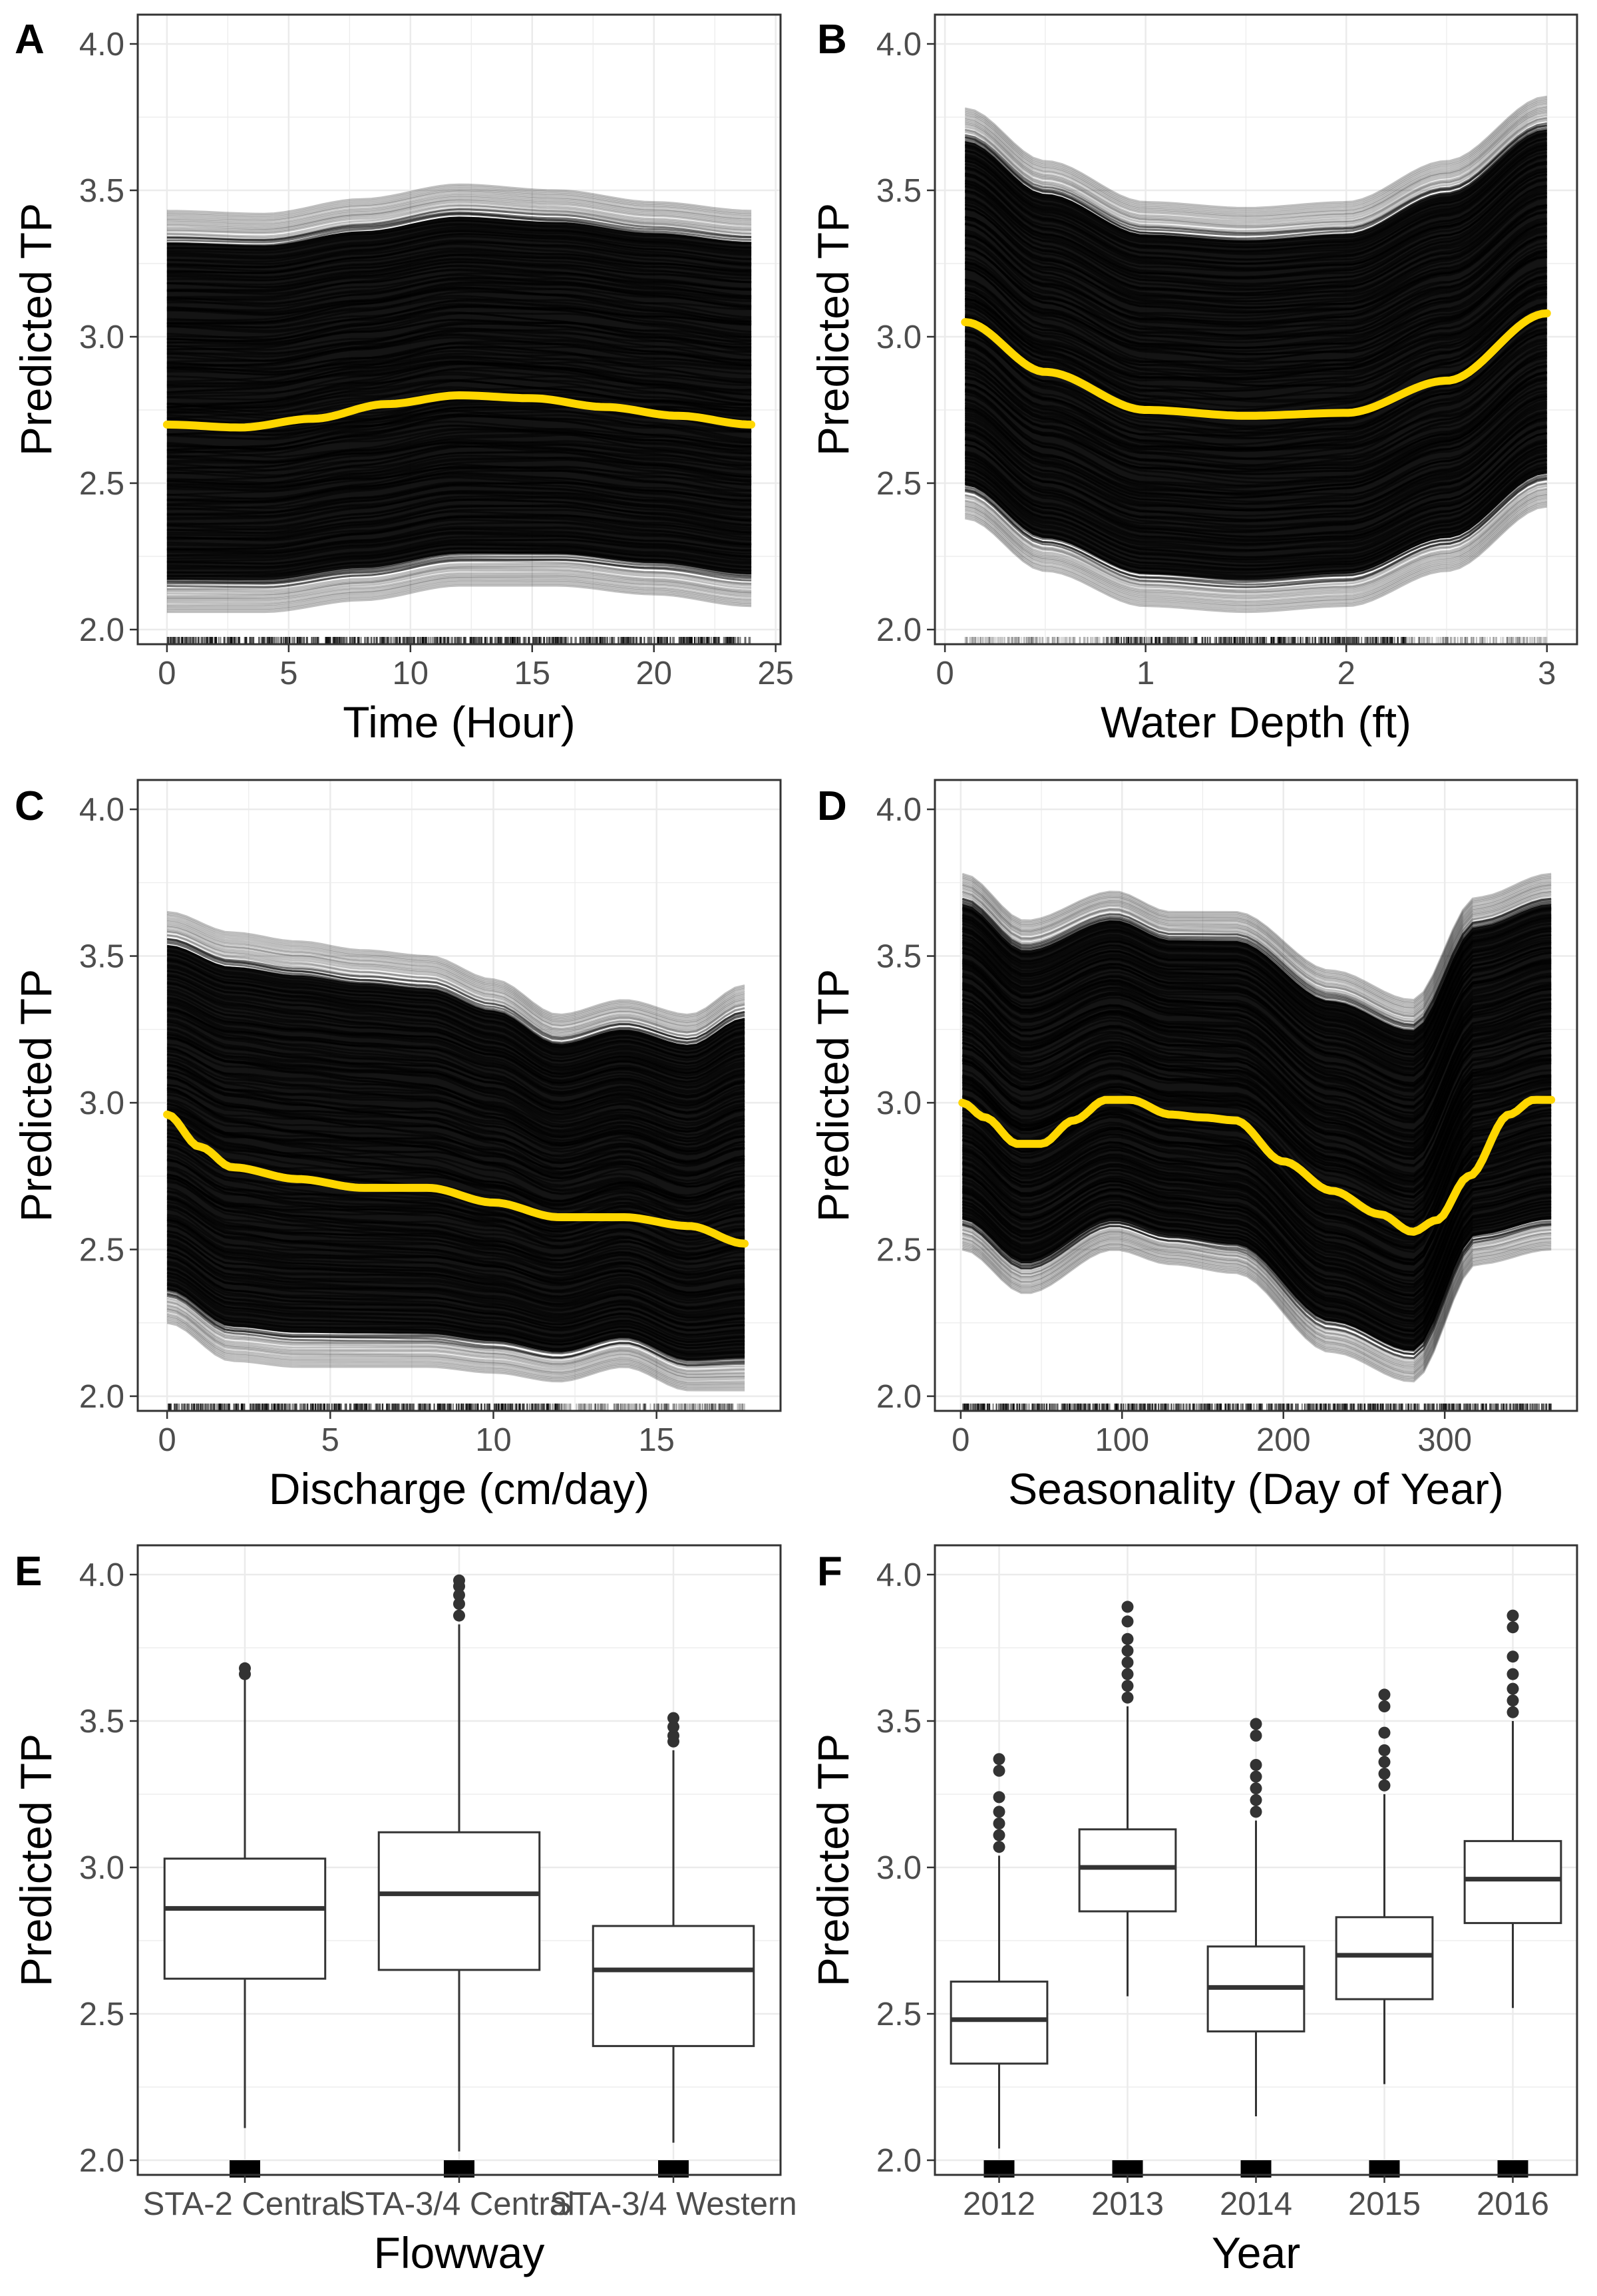 The image size is (1597, 2296). What do you see at coordinates (1513, 2204) in the screenshot?
I see `x-tick-label: 2016` at bounding box center [1513, 2204].